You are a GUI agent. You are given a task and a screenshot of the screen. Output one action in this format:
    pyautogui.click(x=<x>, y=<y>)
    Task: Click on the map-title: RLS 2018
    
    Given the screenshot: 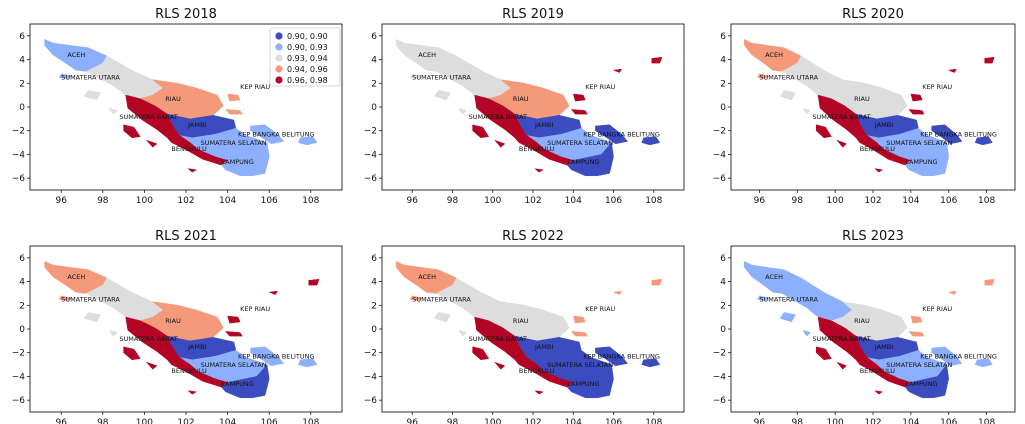 What is the action you would take?
    pyautogui.click(x=186, y=14)
    